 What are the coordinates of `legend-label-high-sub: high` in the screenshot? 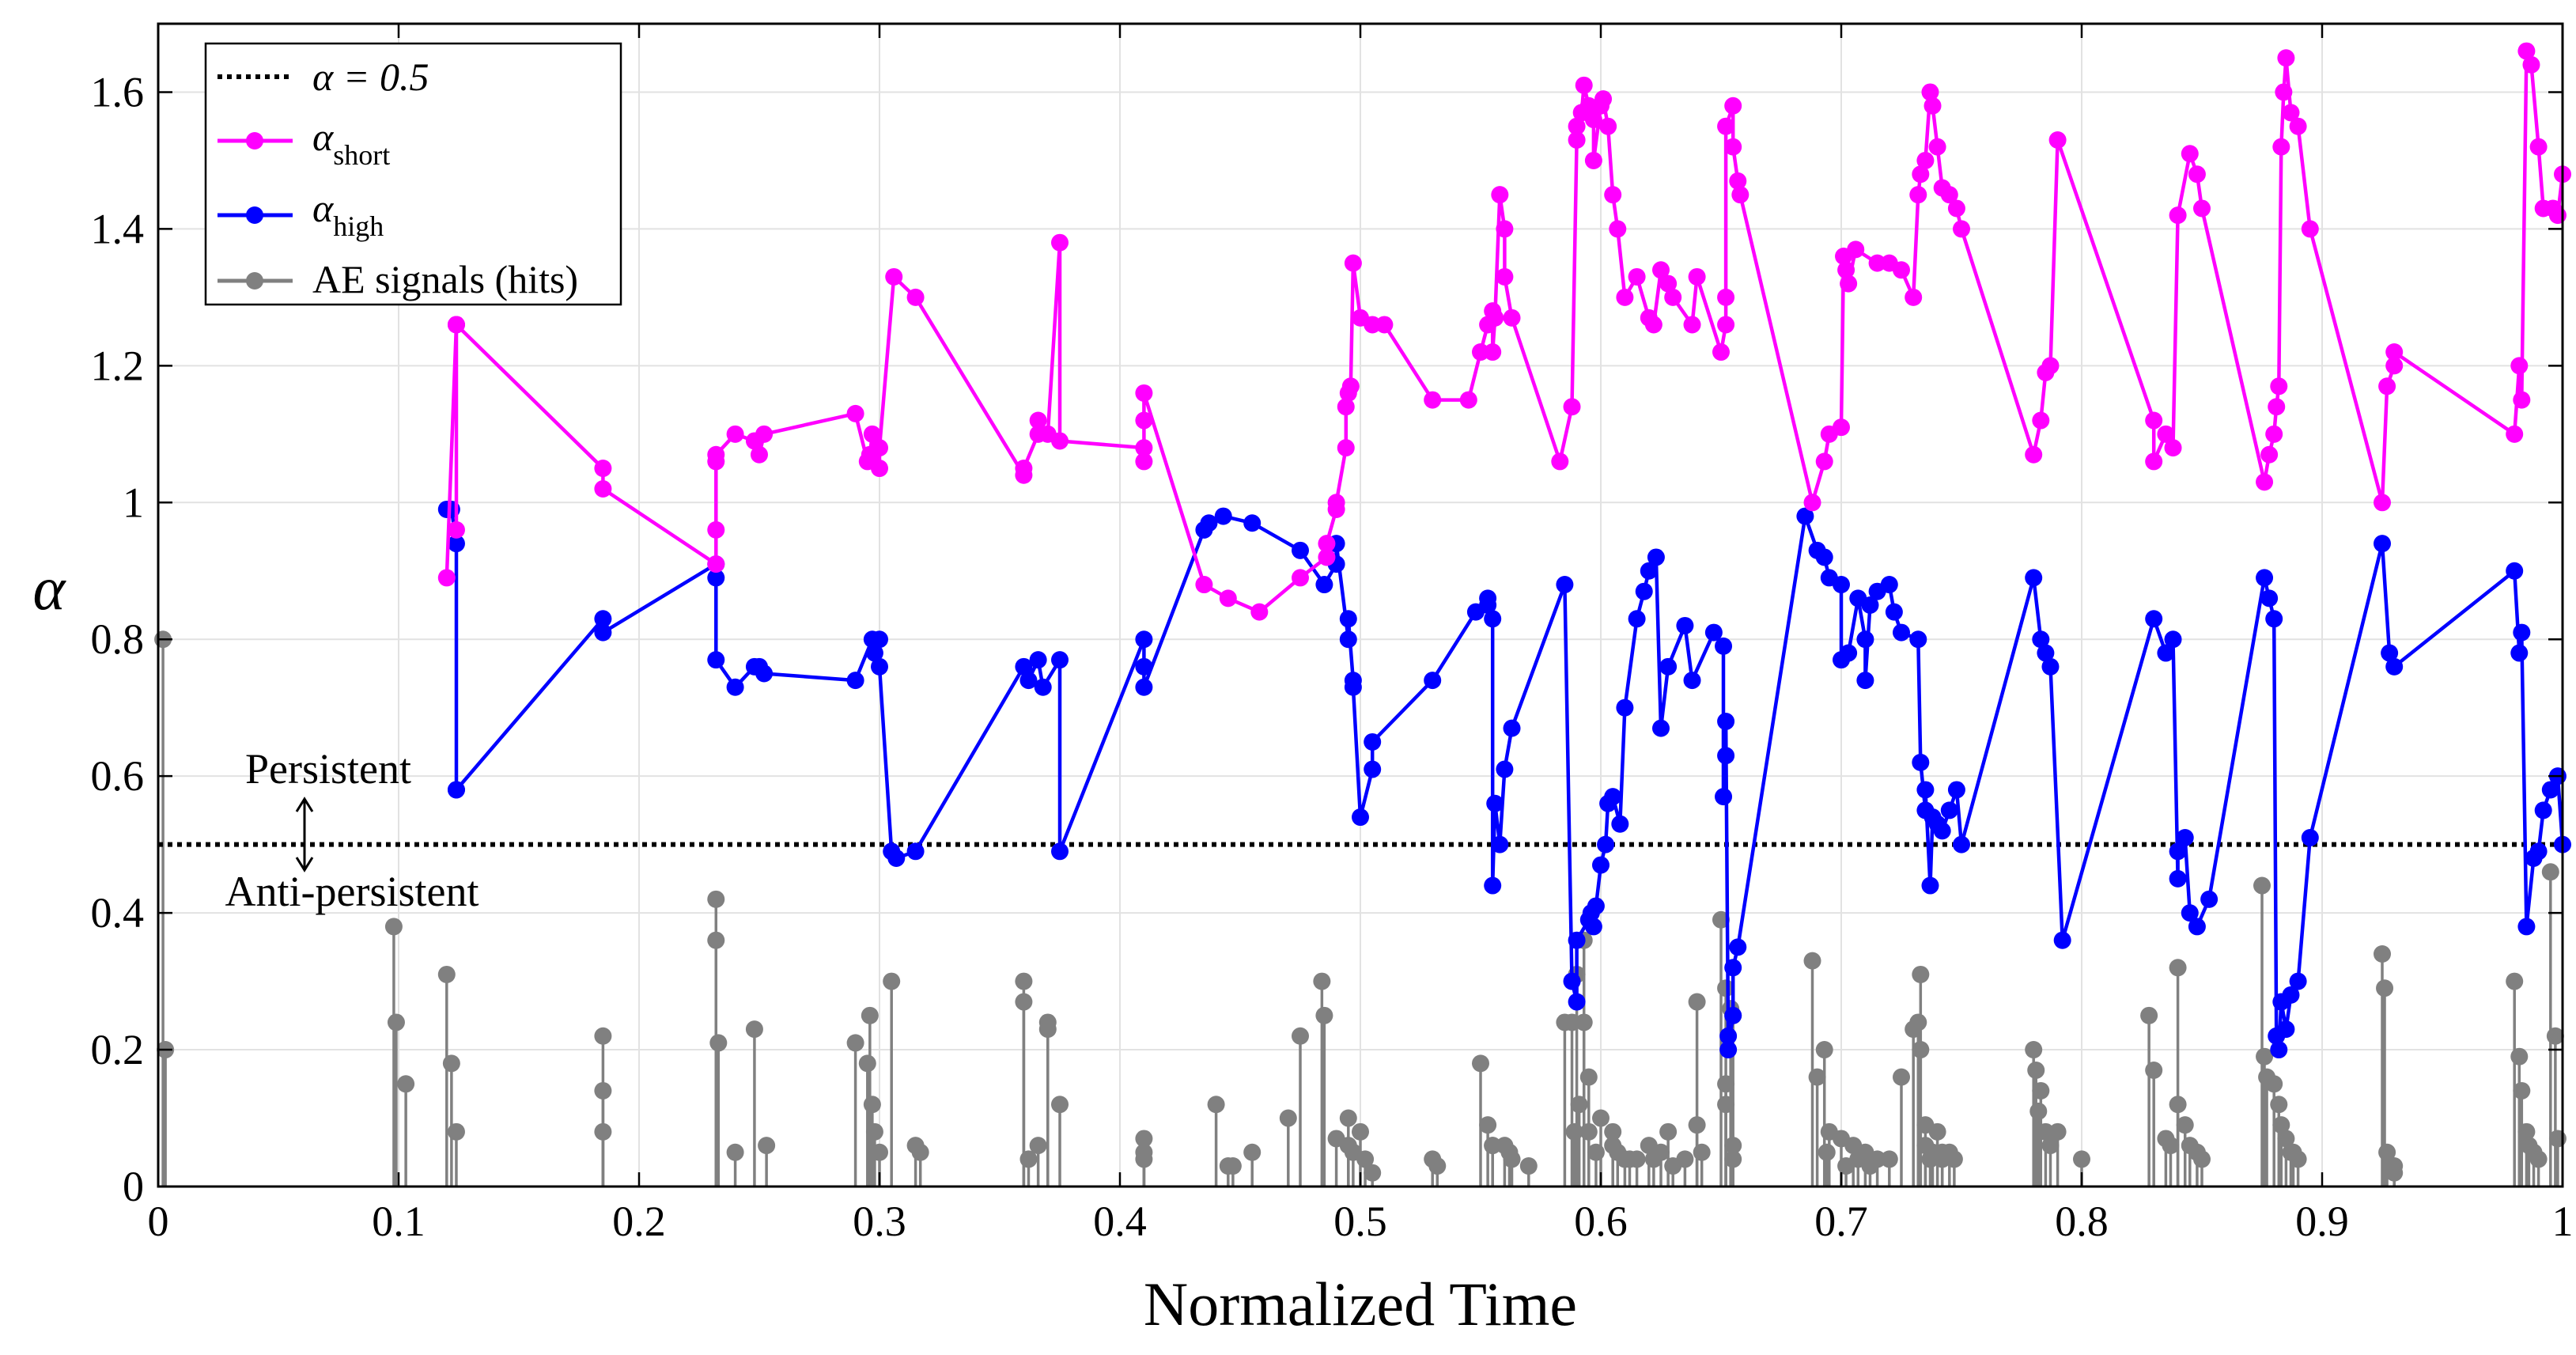 It's located at (358, 226).